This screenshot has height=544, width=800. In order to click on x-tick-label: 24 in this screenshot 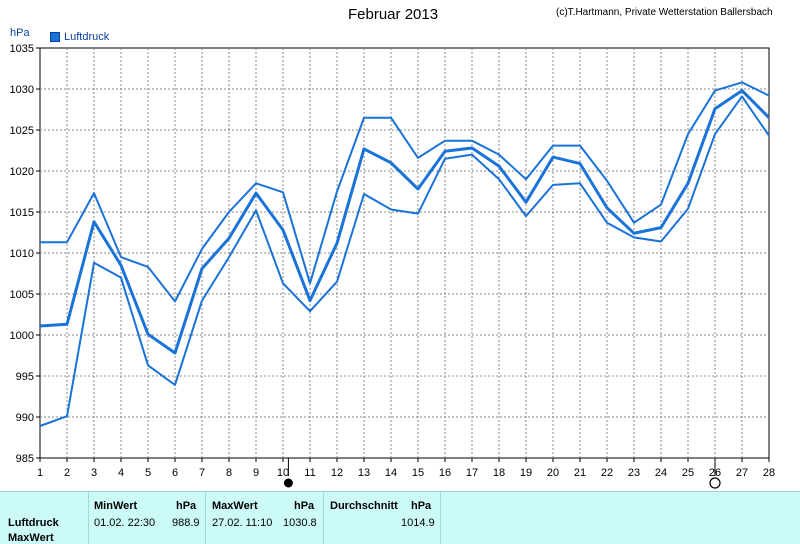, I will do `click(661, 473)`.